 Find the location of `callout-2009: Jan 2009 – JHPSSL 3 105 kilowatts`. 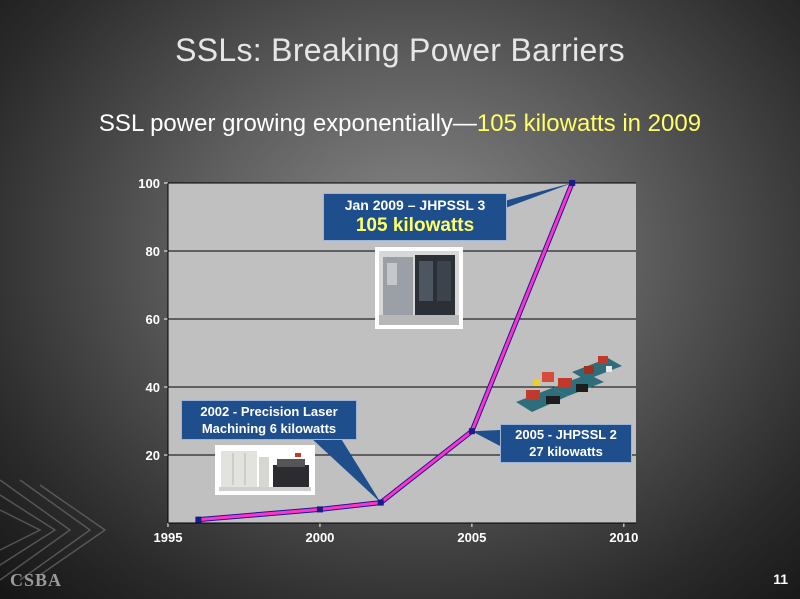

callout-2009: Jan 2009 – JHPSSL 3 105 kilowatts is located at coordinates (415, 217).